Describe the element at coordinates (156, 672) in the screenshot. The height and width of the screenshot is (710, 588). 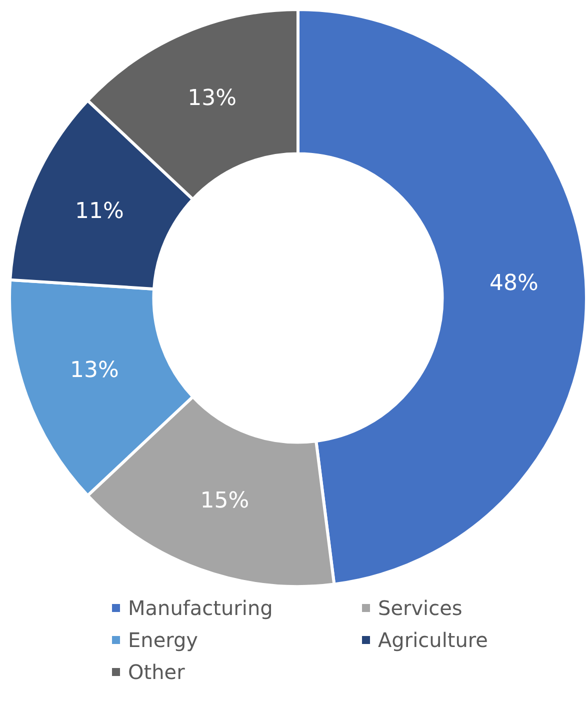
I see `legend-label: Other` at that location.